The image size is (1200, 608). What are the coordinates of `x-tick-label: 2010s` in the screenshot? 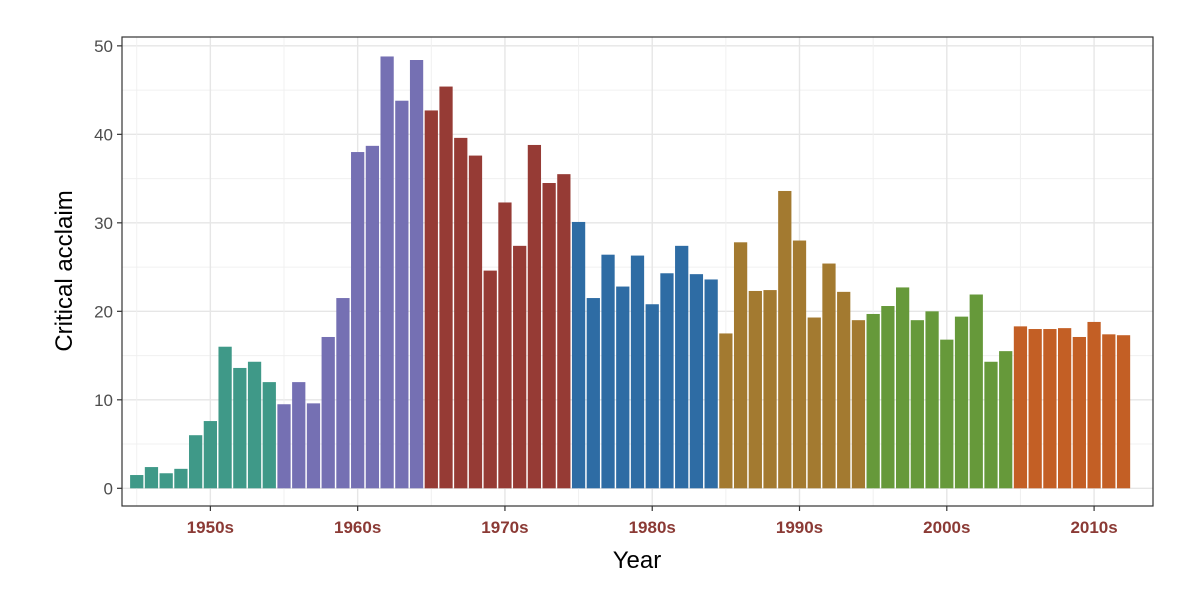 It's located at (1093, 527).